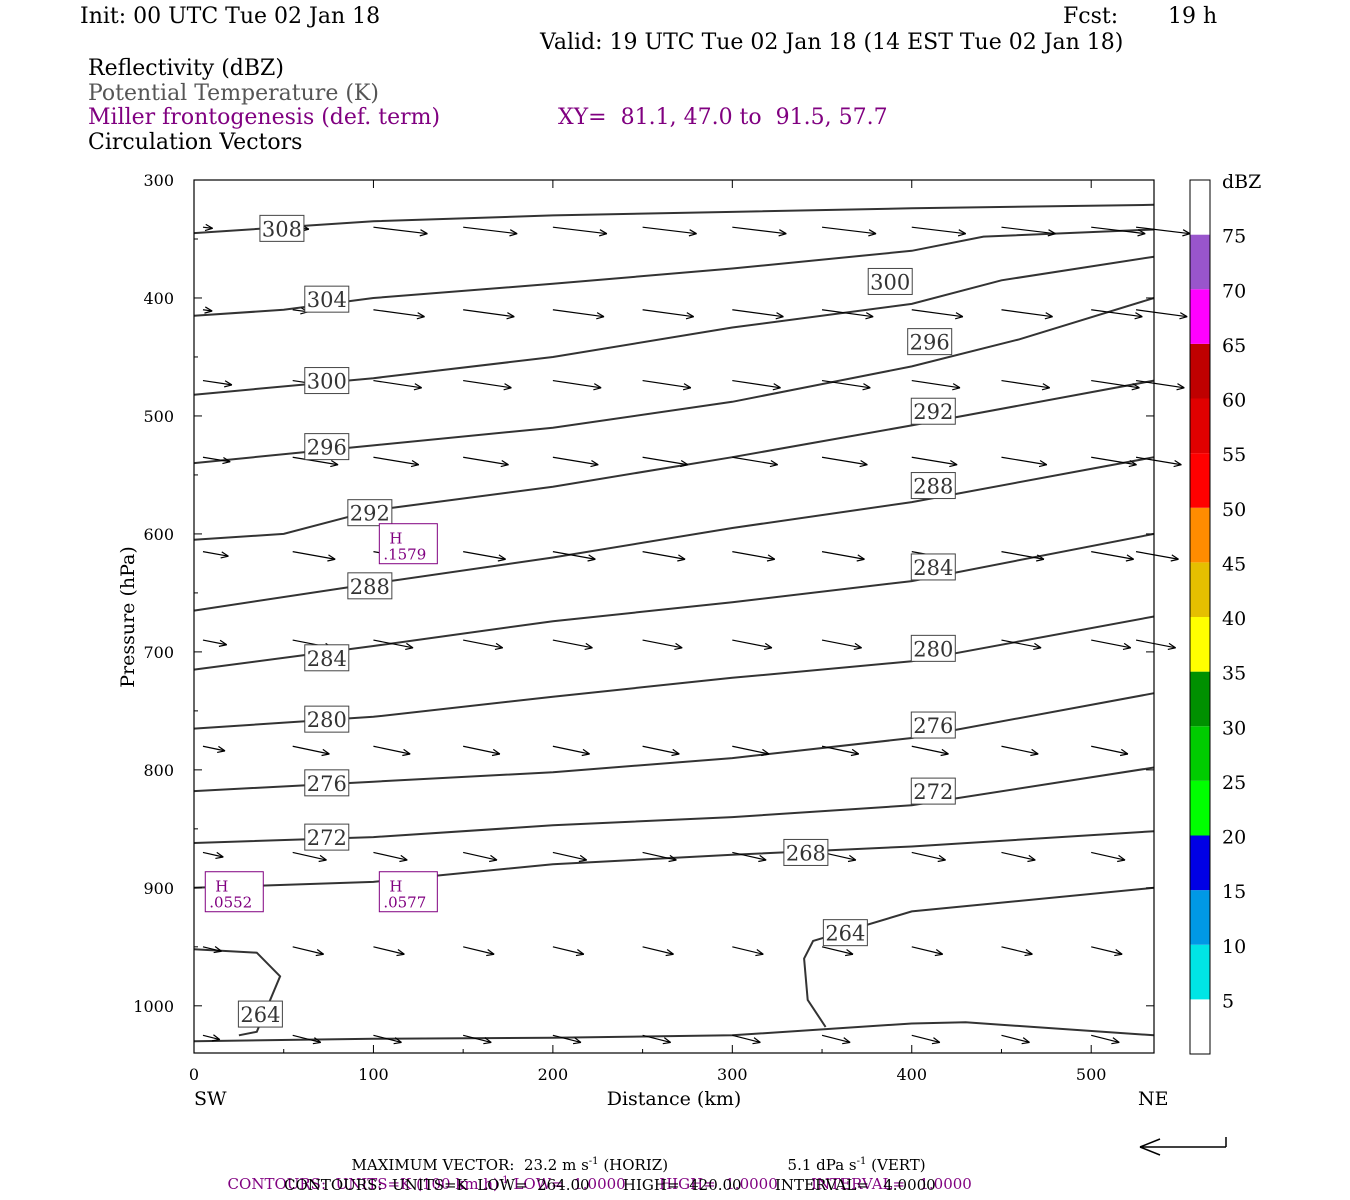 The image size is (1350, 1200). I want to click on colorbar-level-label: 35, so click(1234, 674).